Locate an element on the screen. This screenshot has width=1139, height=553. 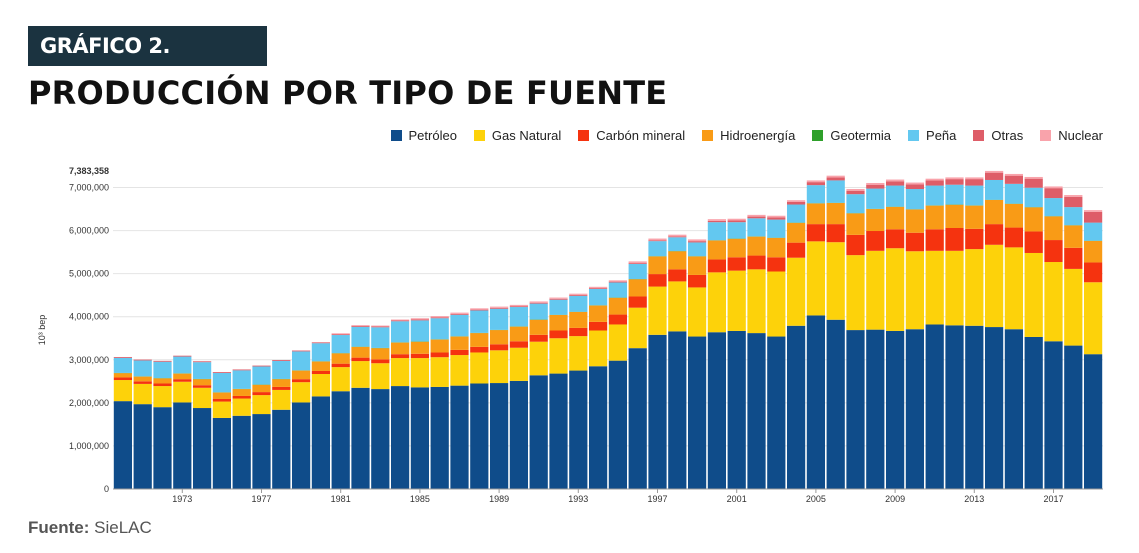
legend-item-1: Gas Natural is located at coordinates (517, 135).